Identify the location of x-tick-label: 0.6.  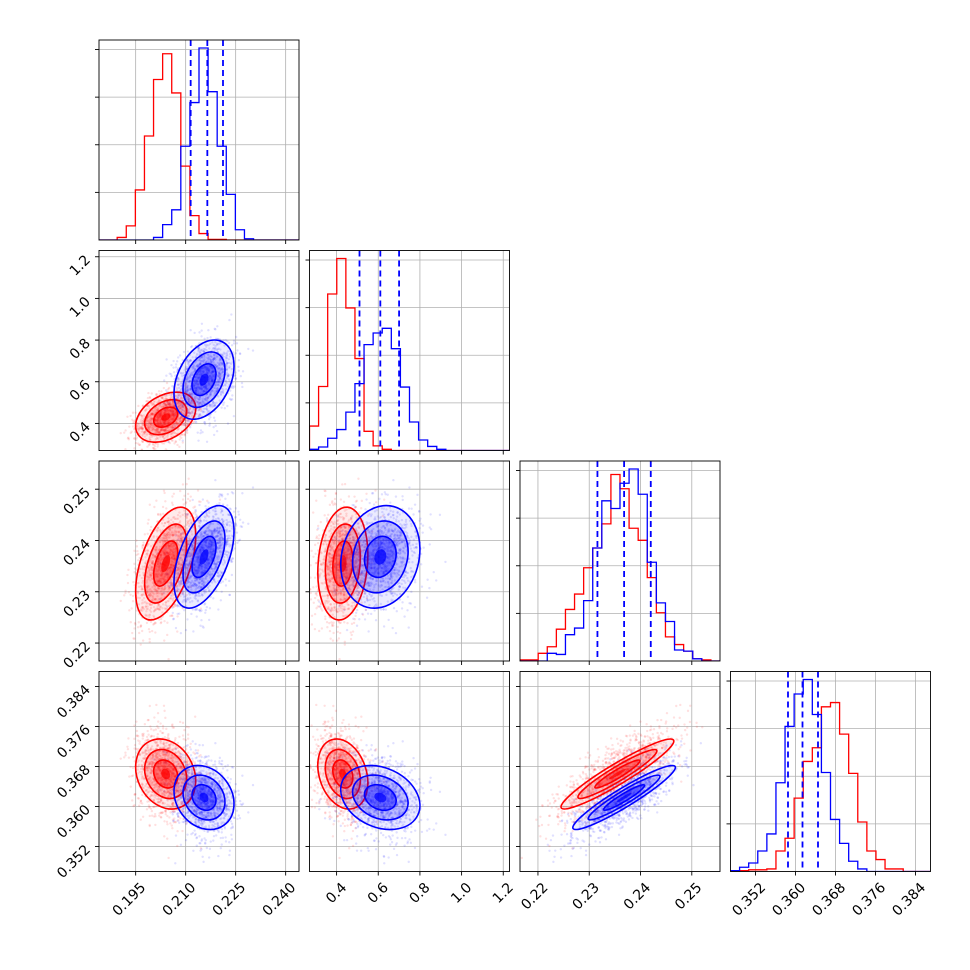
(378, 893).